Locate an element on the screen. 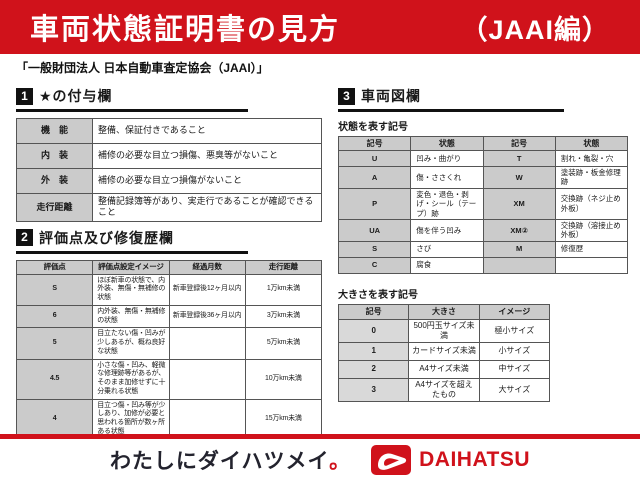 This screenshot has height=480, width=640. table-cell: A4サイズを超えたもの is located at coordinates (444, 389).